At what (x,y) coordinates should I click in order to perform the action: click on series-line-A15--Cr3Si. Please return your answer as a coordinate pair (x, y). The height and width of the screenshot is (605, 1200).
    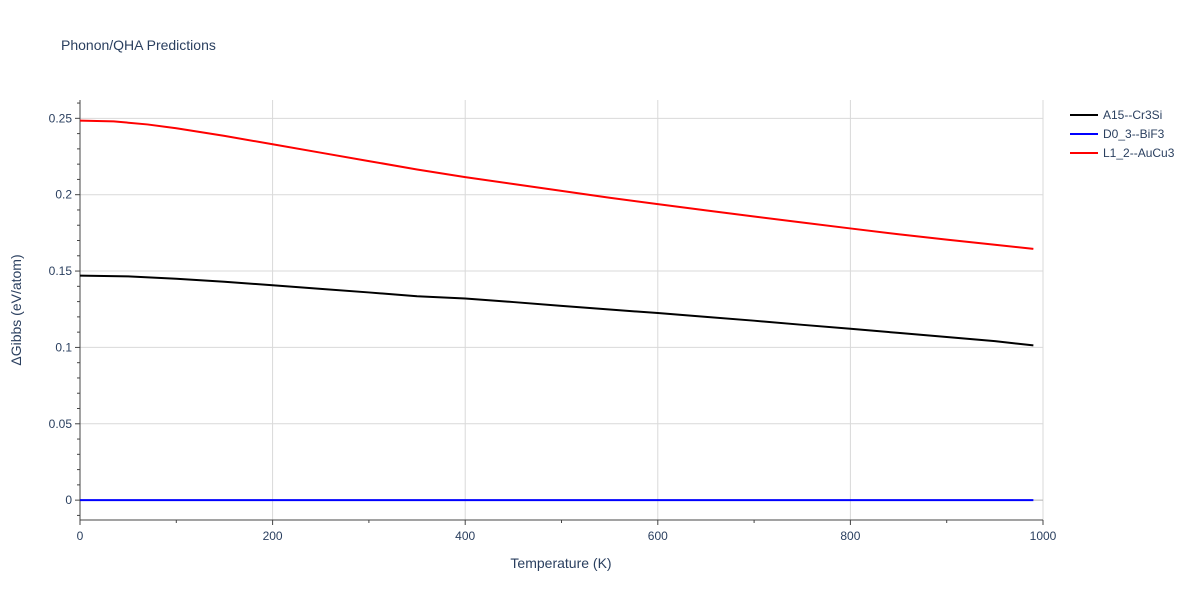
    Looking at the image, I should click on (556, 310).